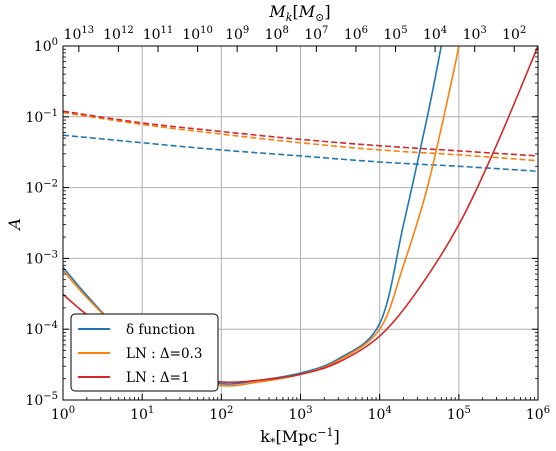  What do you see at coordinates (41, 117) in the screenshot?
I see `y-tick-label: 10⁻¹` at bounding box center [41, 117].